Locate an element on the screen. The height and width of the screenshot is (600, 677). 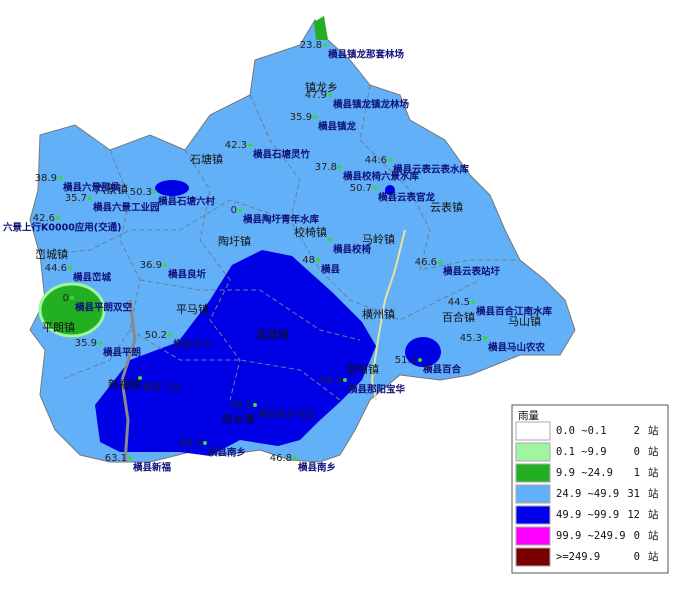
legend-range: 24.9 ~49.9 is located at coordinates (587, 494).